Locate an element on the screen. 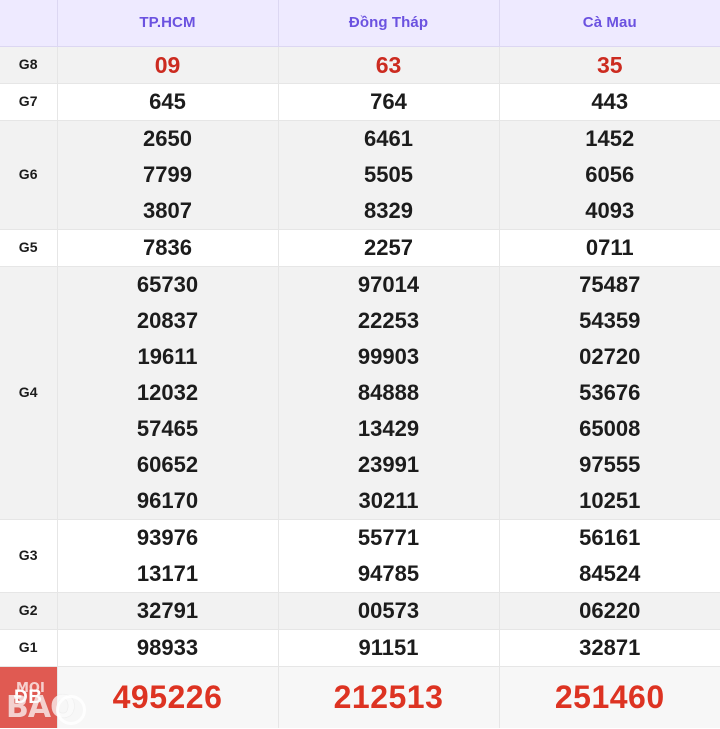 The width and height of the screenshot is (720, 729). prize-number: 09 is located at coordinates (167, 64).